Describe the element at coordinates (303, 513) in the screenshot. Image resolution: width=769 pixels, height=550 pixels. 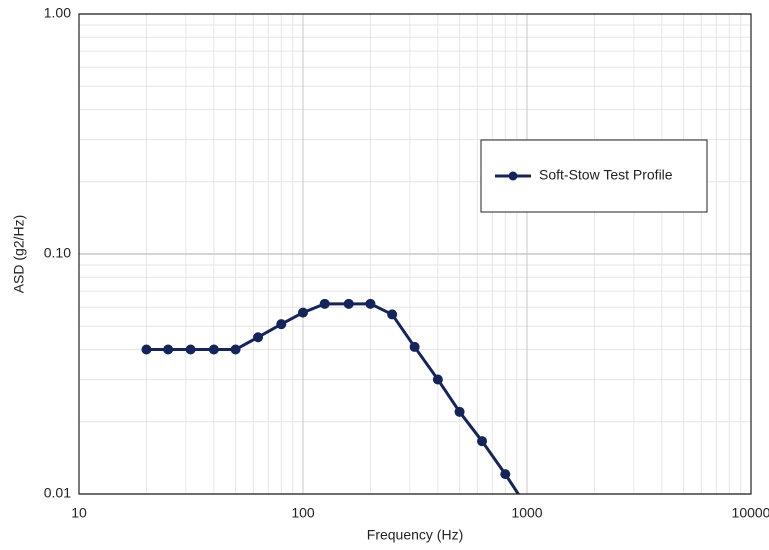
I see `x-tick-label: 100` at that location.